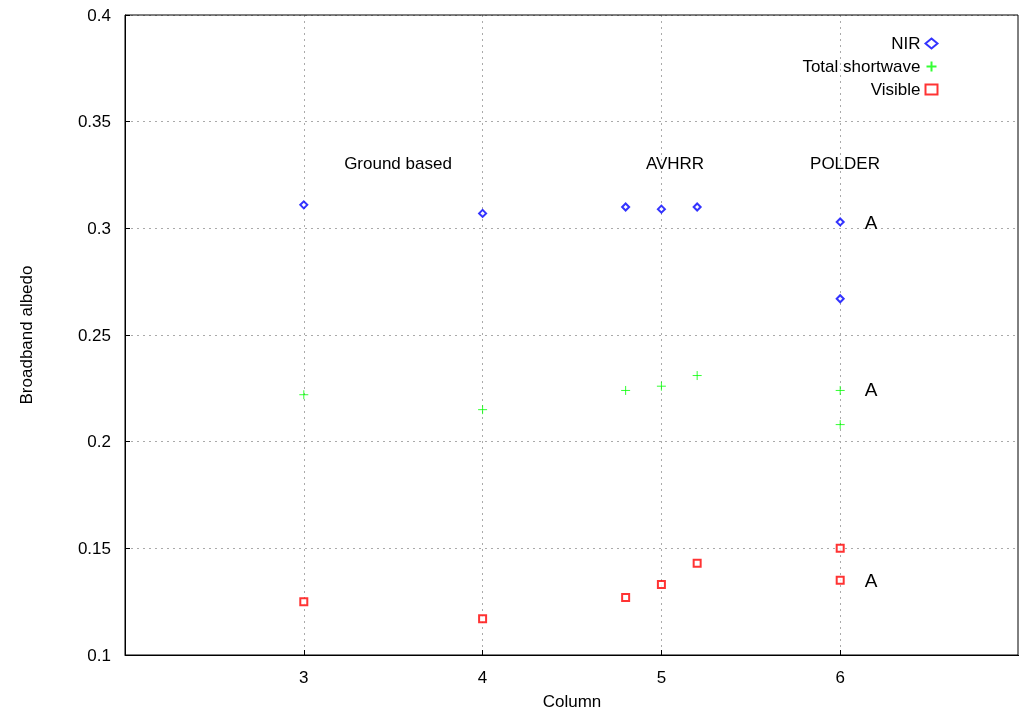  What do you see at coordinates (26, 335) in the screenshot?
I see `y-axis-title: Broadband albedo` at bounding box center [26, 335].